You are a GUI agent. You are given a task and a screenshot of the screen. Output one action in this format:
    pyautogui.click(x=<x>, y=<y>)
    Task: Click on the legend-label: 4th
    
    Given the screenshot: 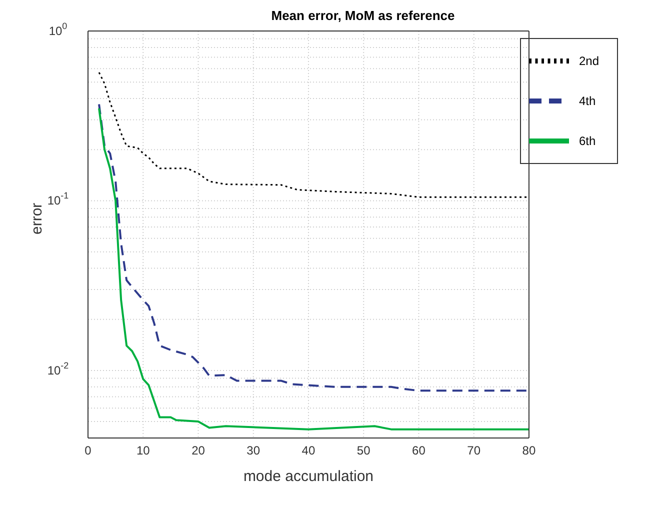 What is the action you would take?
    pyautogui.click(x=587, y=101)
    